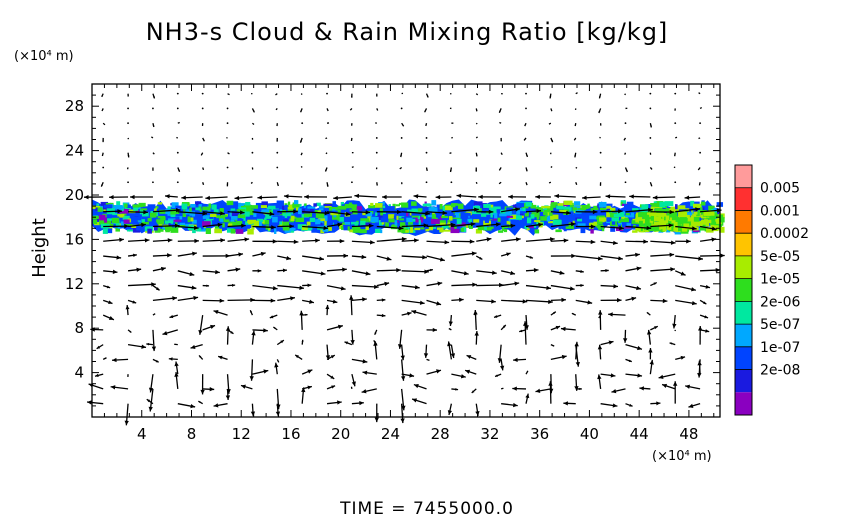 The image size is (854, 519). What do you see at coordinates (390, 434) in the screenshot?
I see `x-tick-label: 24` at bounding box center [390, 434].